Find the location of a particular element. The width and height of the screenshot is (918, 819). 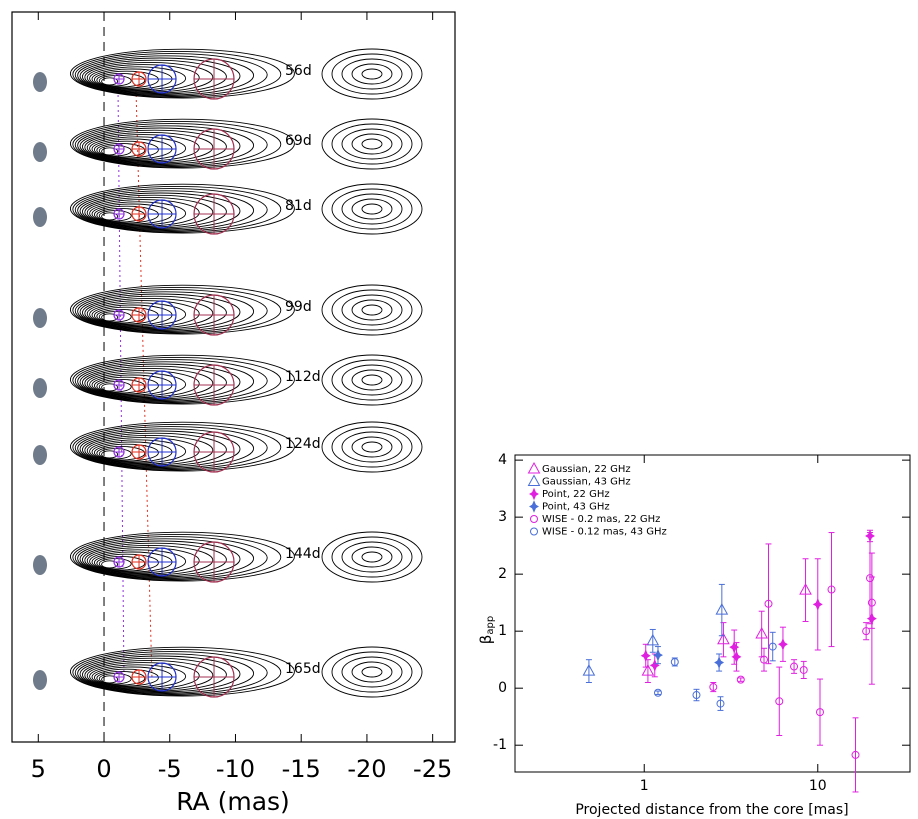

legend-label: Gaussian, 22 GHz is located at coordinates (586, 469).